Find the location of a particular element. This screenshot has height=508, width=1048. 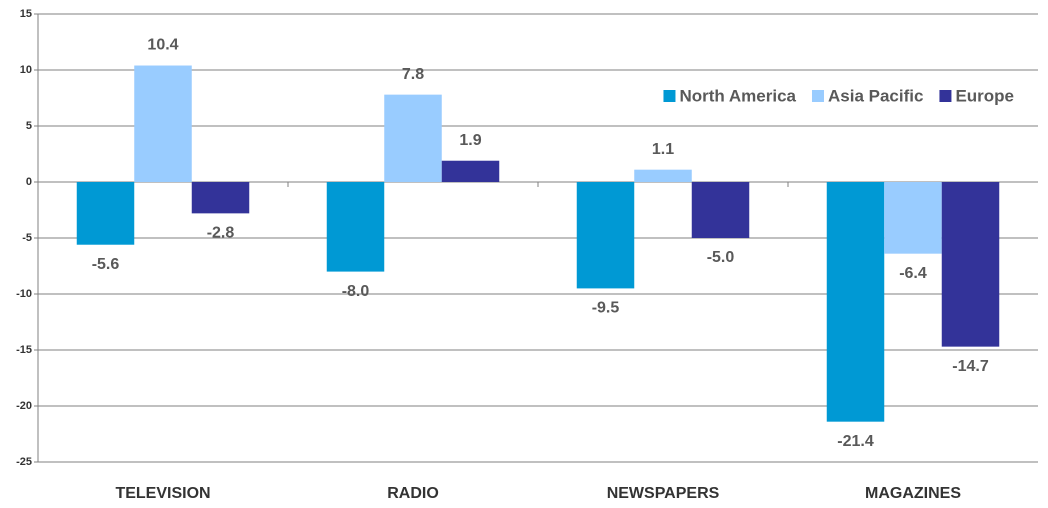

x-tick-label: RADIO is located at coordinates (413, 493).